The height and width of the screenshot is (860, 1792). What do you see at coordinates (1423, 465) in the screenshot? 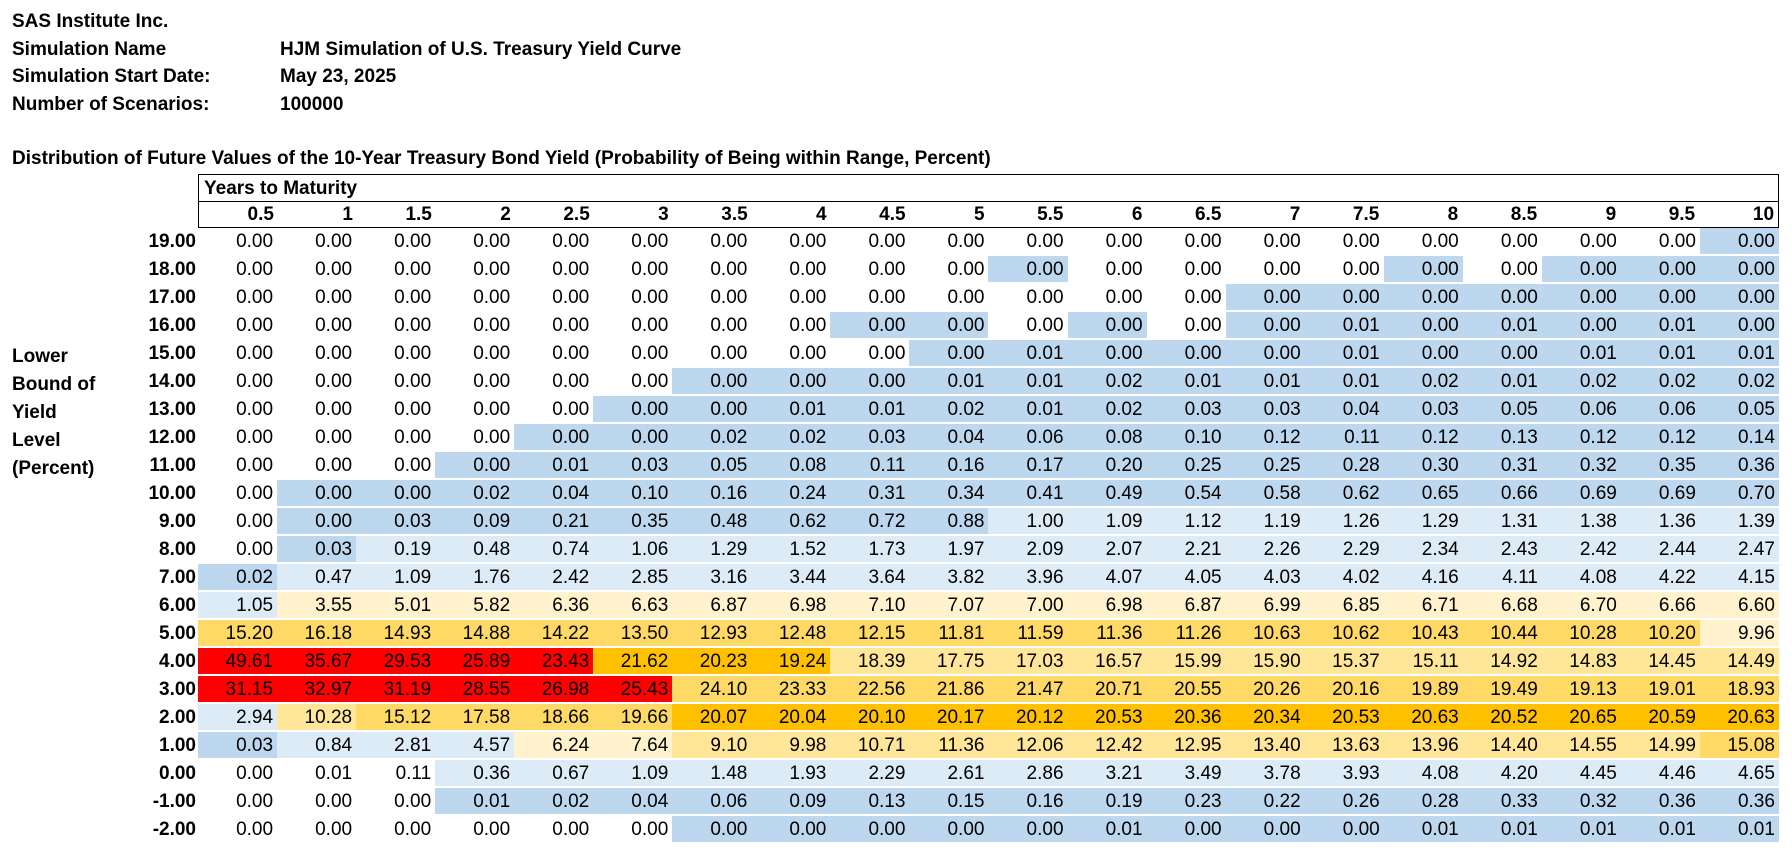
I see `table-cell: 0.30` at bounding box center [1423, 465].